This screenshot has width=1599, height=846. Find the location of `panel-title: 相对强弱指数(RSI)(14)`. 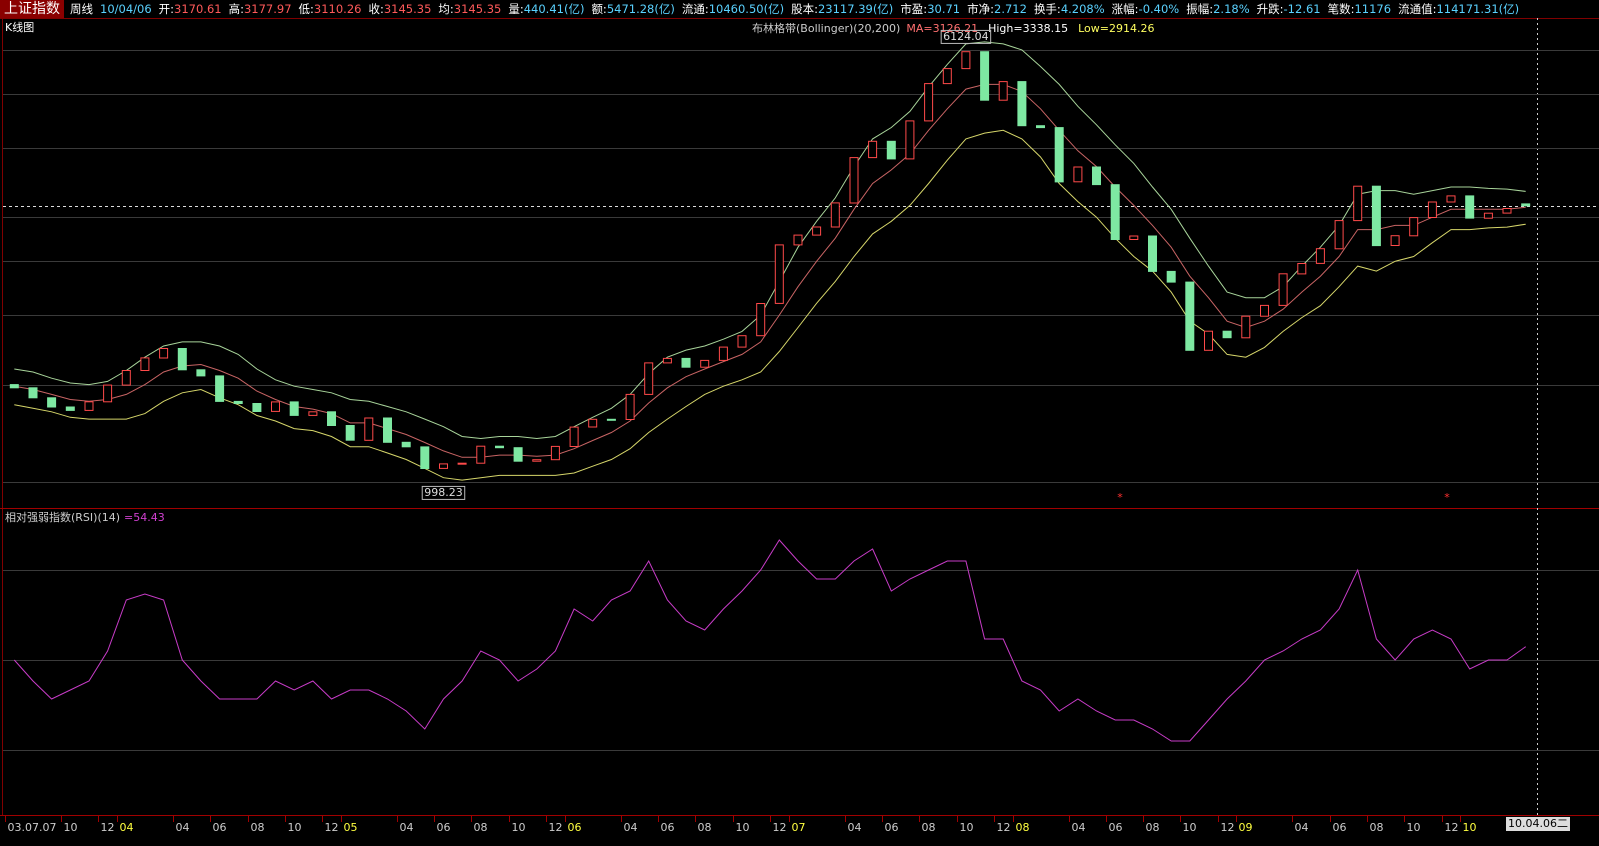

panel-title: 相对强弱指数(RSI)(14) is located at coordinates (62, 517).